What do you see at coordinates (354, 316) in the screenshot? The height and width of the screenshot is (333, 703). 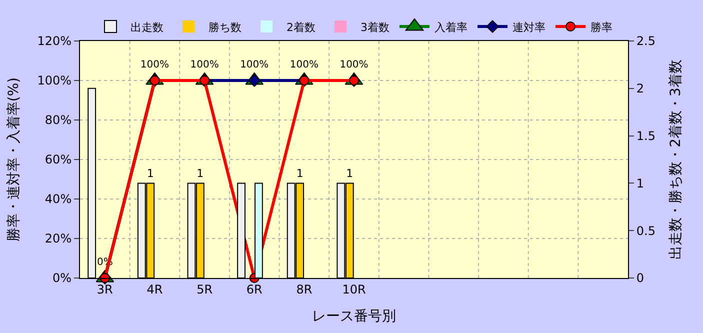 I see `x-axis-title: レース番号別` at bounding box center [354, 316].